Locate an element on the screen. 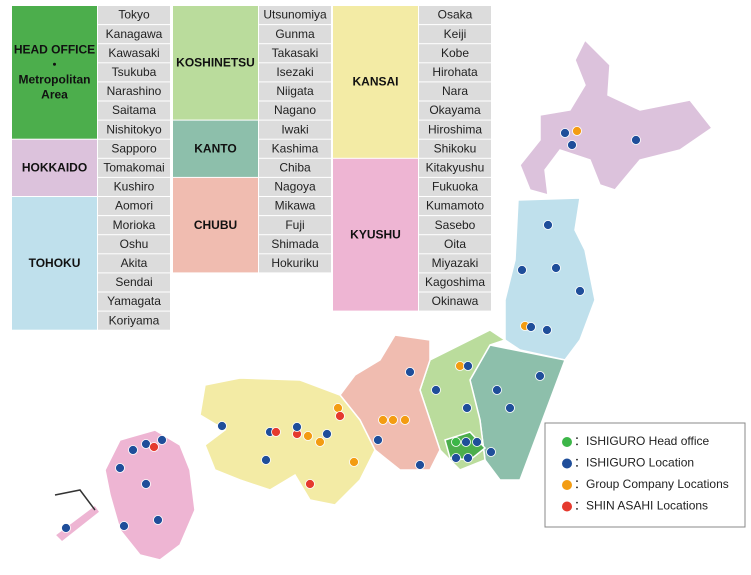  city-name: Kitakyushu is located at coordinates (455, 168).